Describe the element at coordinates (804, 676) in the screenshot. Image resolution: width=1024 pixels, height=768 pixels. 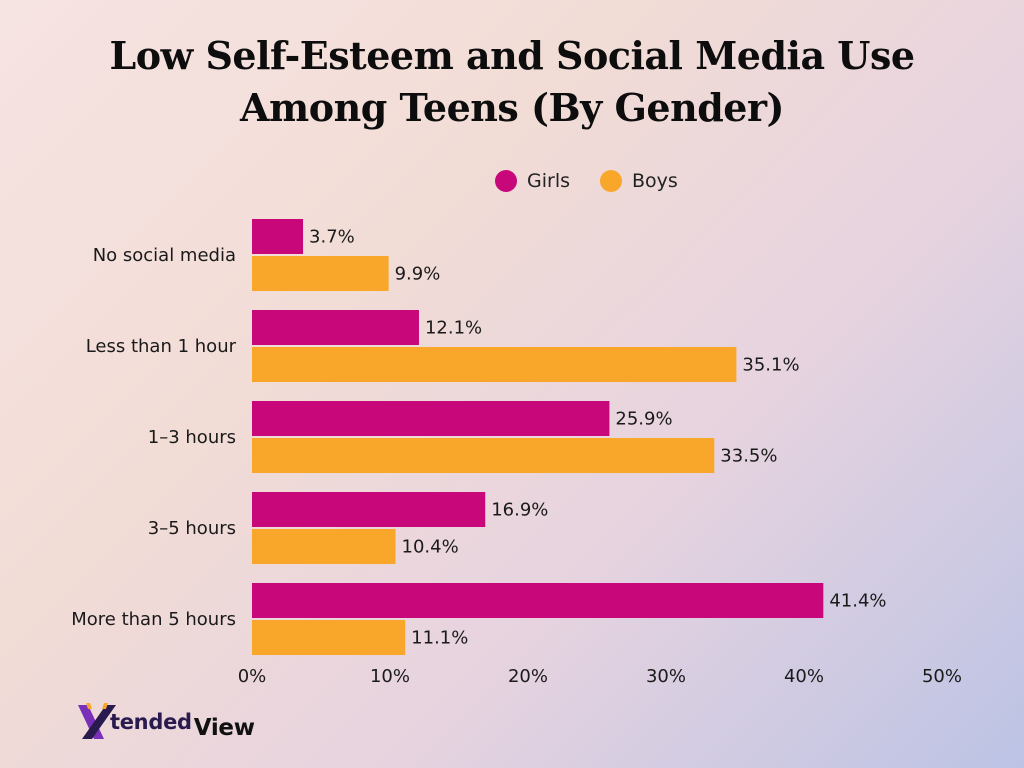
I see `x-tick-label: 40%` at that location.